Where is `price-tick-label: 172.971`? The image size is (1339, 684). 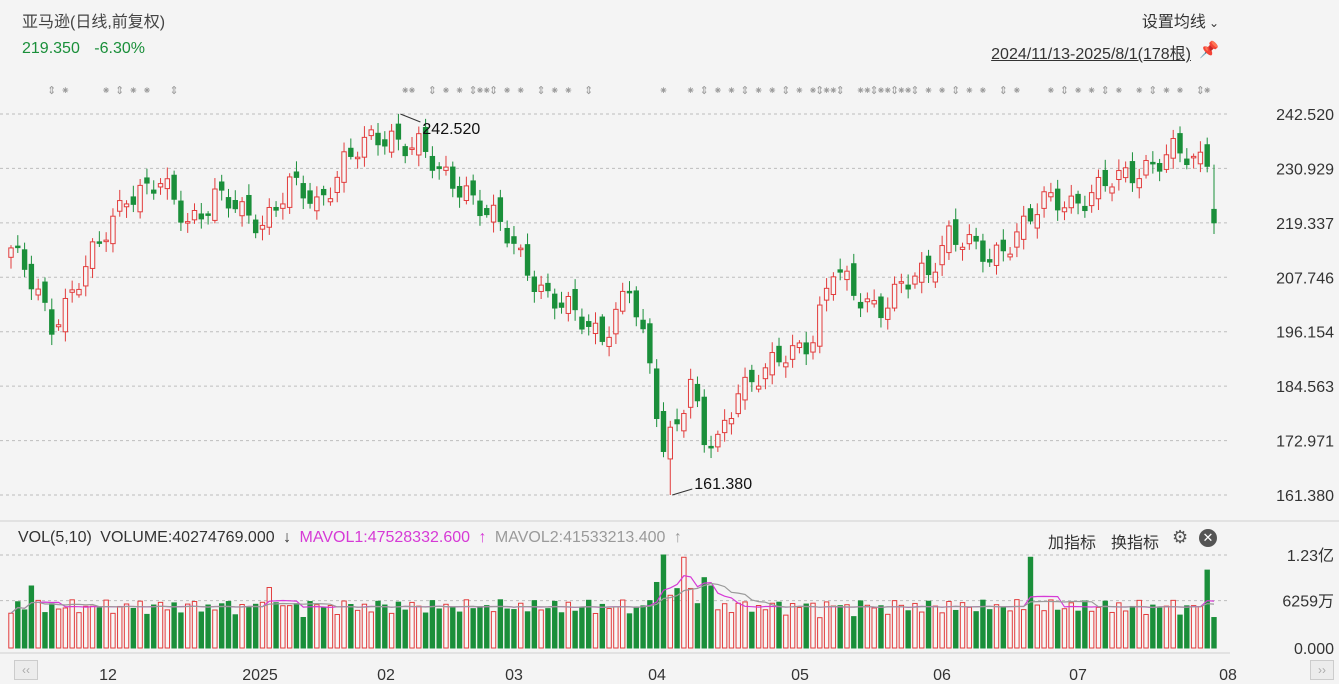 price-tick-label: 172.971 is located at coordinates (1305, 442).